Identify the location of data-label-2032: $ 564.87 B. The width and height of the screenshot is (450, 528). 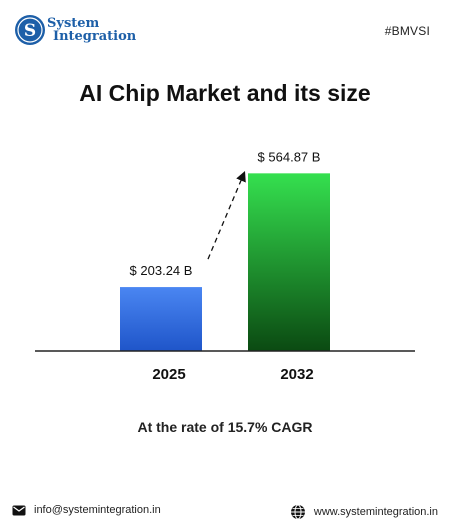
(289, 156).